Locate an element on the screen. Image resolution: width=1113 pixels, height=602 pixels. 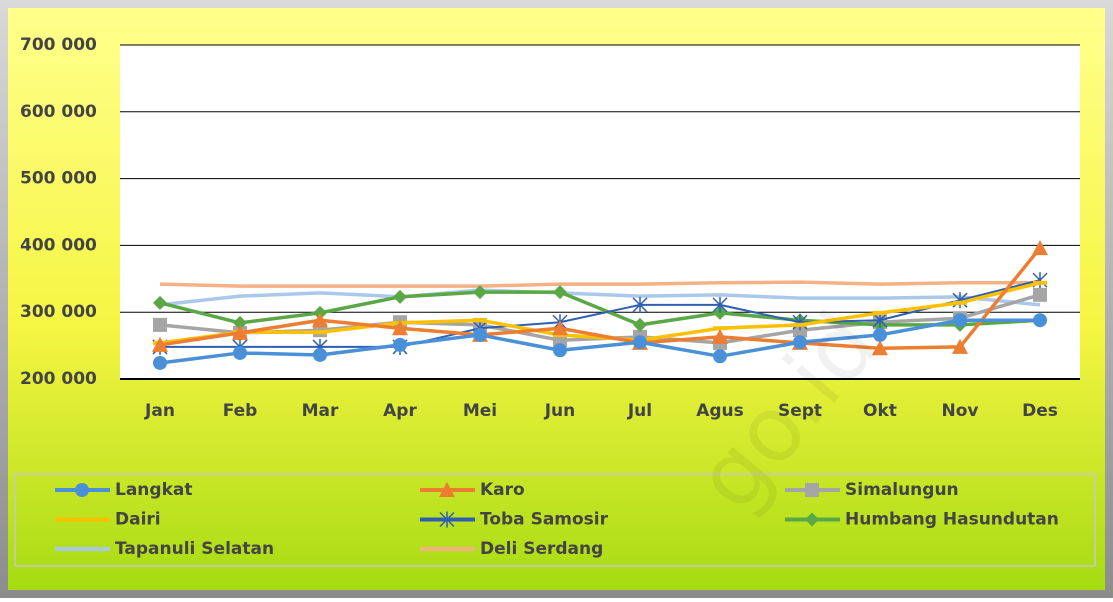
legend-label: Dairi is located at coordinates (138, 520).